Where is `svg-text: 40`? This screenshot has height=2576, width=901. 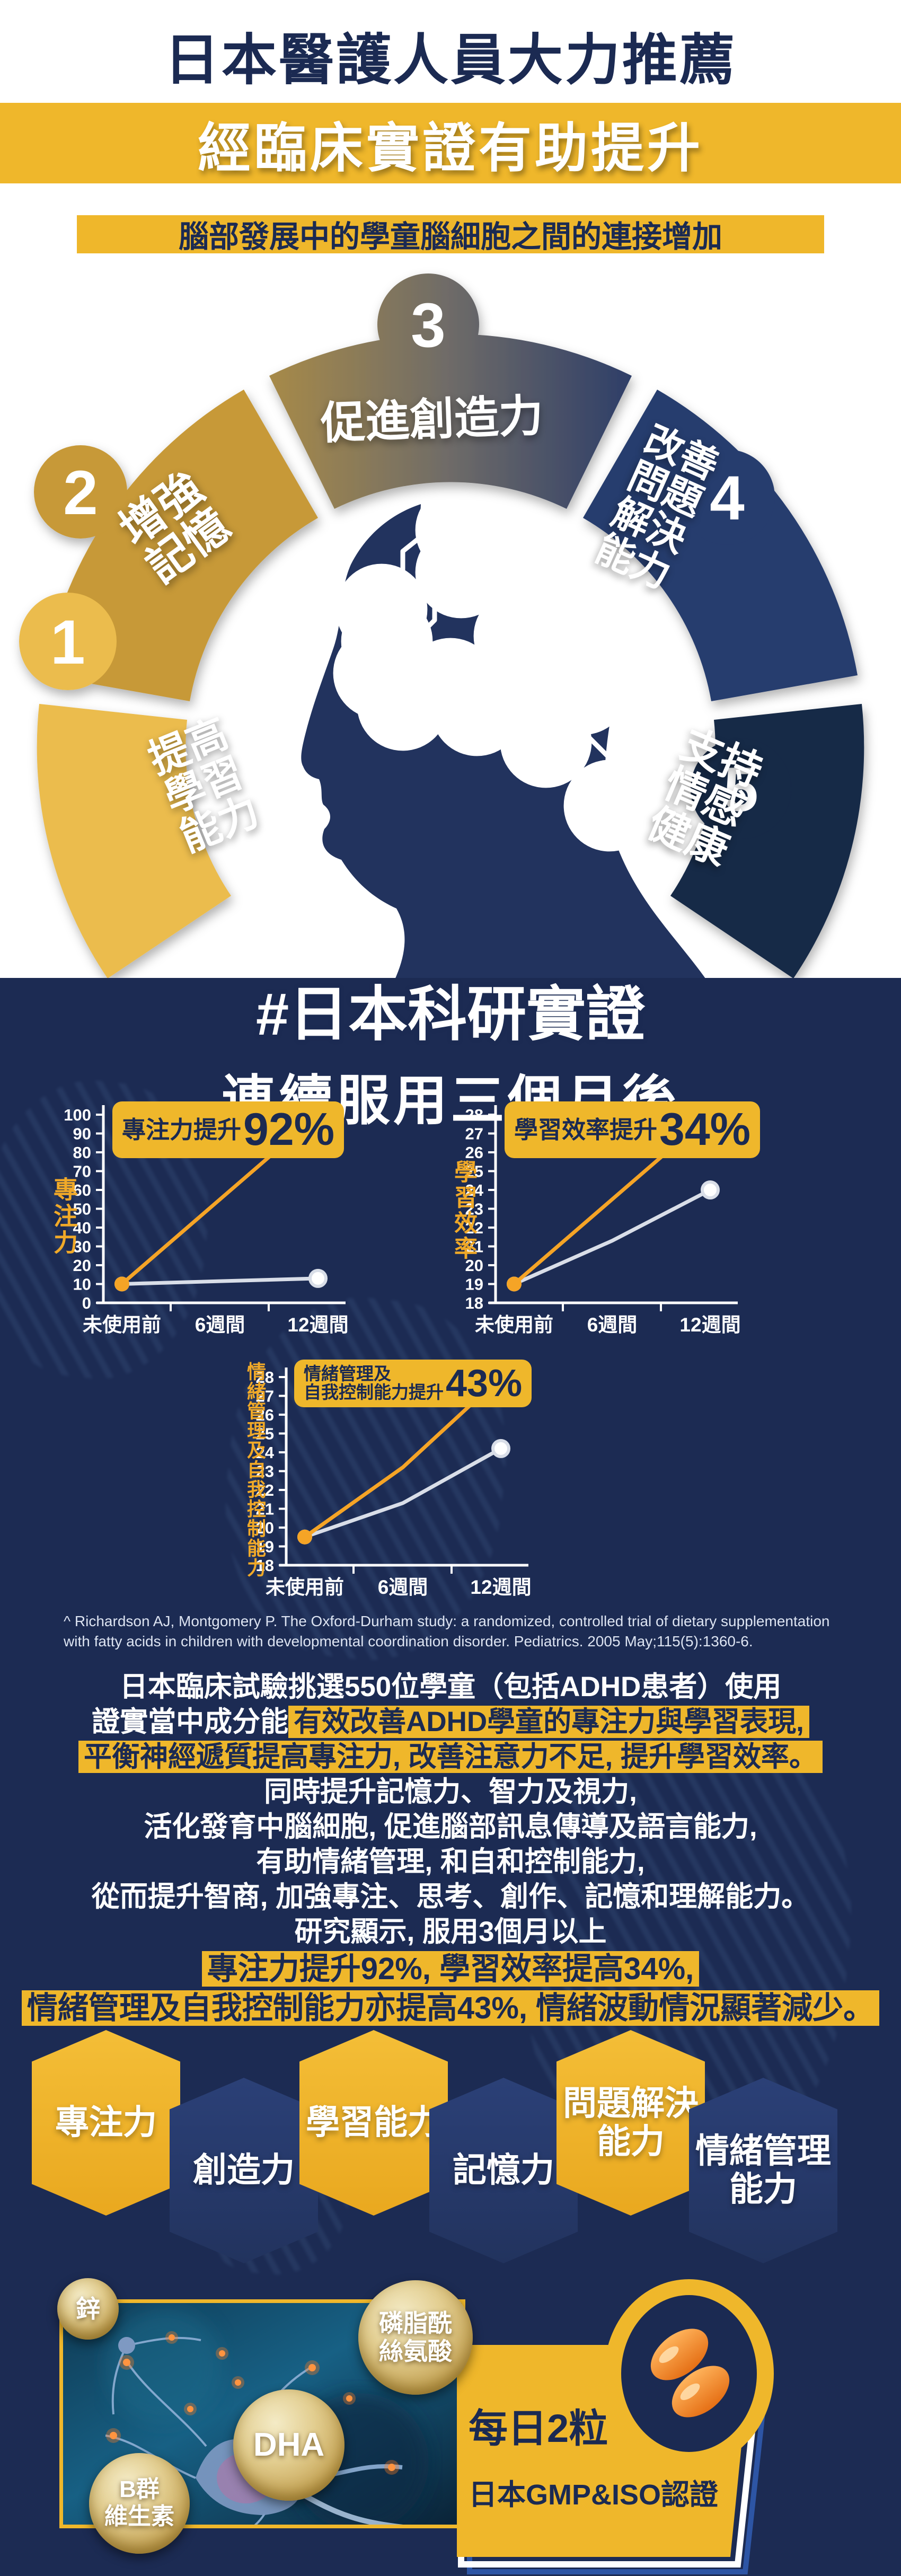 svg-text: 40 is located at coordinates (82, 1228).